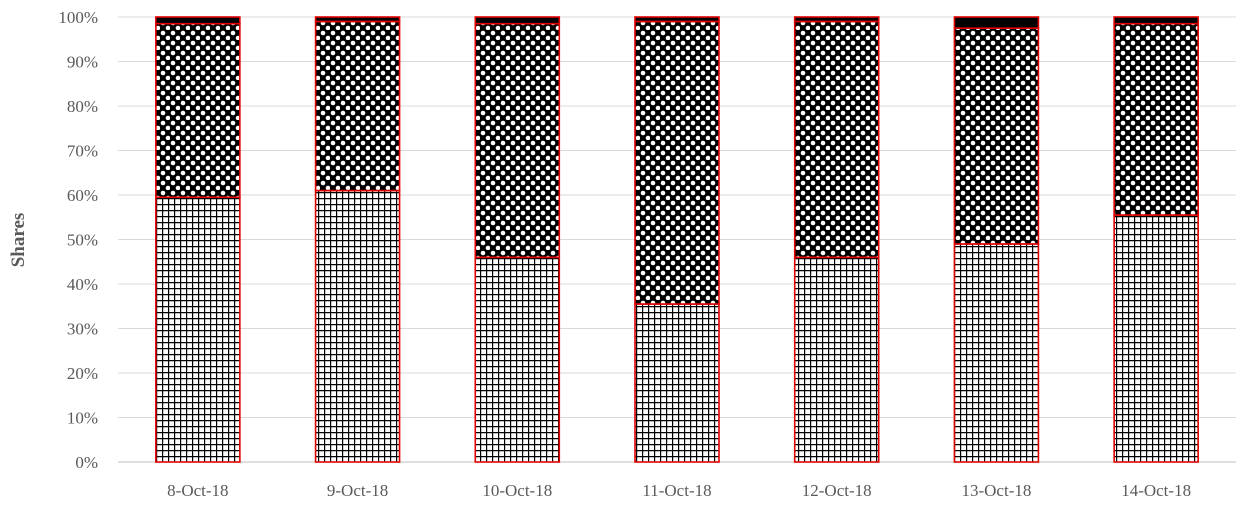  Describe the element at coordinates (82, 329) in the screenshot. I see `y-tick-label: 30%` at that location.